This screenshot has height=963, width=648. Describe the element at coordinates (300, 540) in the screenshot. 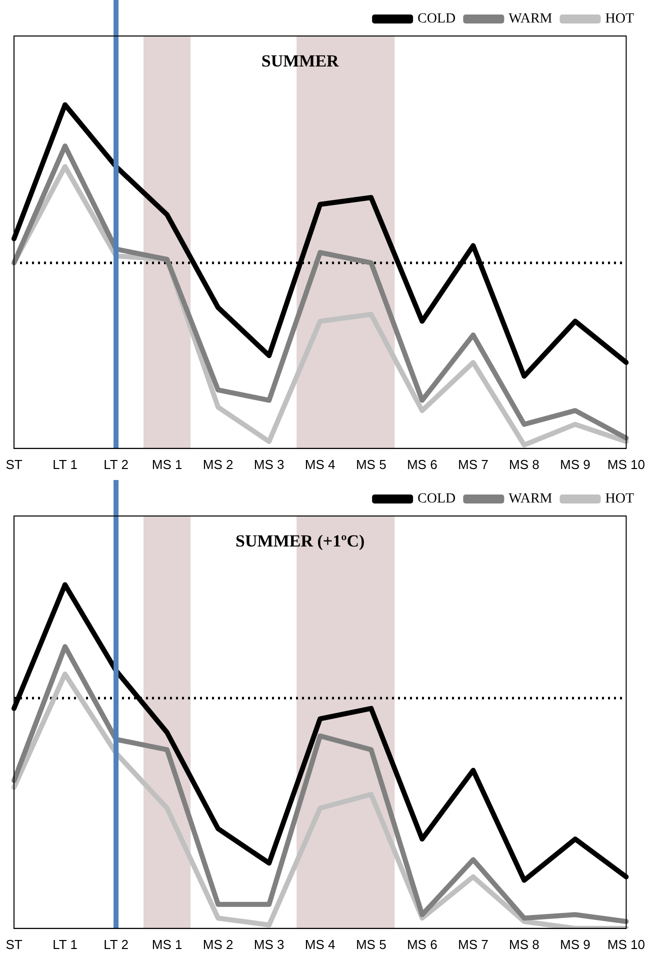

I see `chart-title: SUMMER (+1ºC)` at that location.